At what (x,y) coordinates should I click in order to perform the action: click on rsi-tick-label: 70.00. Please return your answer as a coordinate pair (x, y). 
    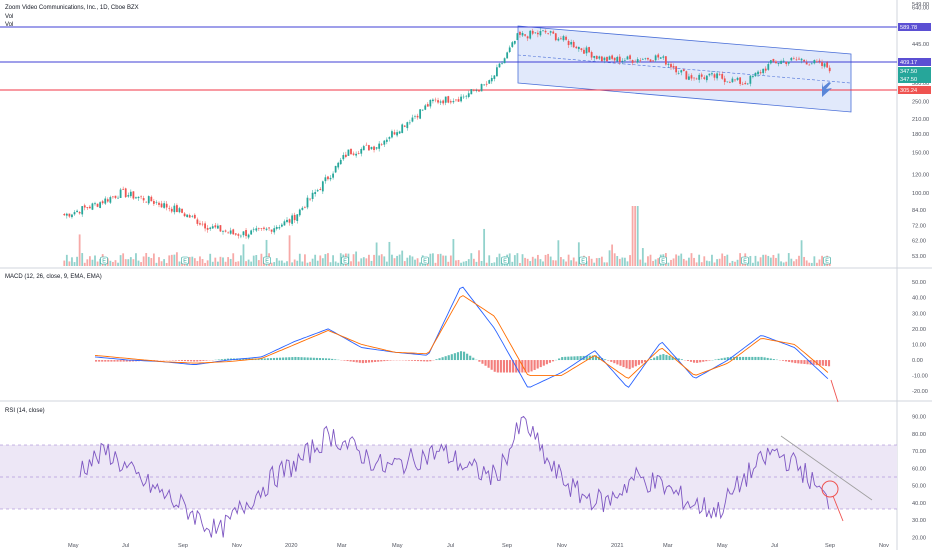
    Looking at the image, I should click on (919, 452).